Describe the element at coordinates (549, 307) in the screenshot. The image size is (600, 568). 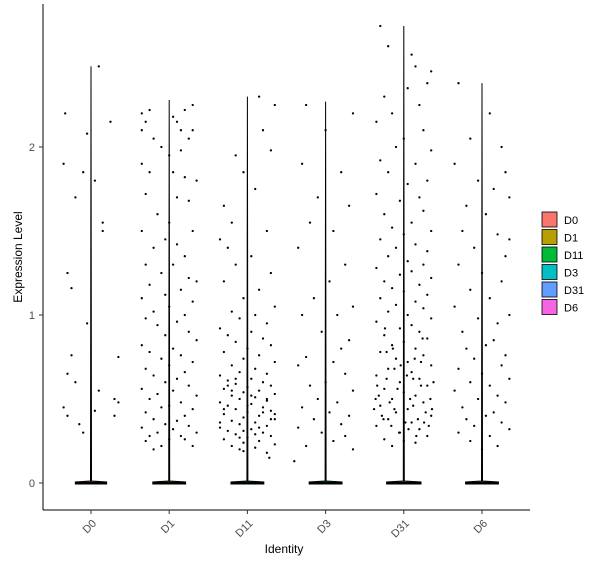
I see `legend-key-d6` at that location.